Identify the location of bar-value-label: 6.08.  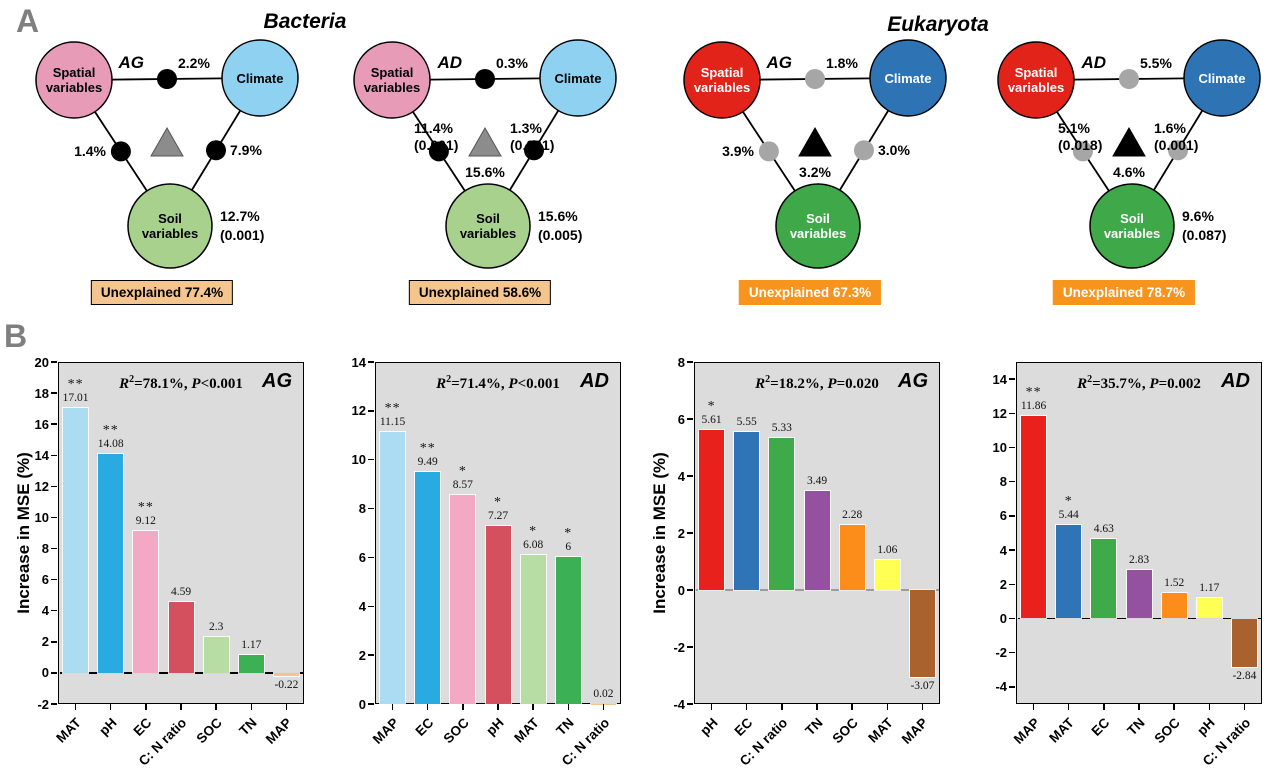
(533, 545).